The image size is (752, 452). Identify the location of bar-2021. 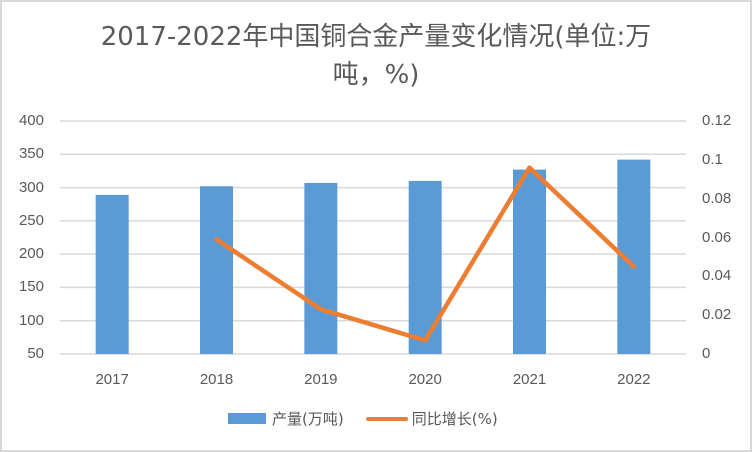
(529, 261).